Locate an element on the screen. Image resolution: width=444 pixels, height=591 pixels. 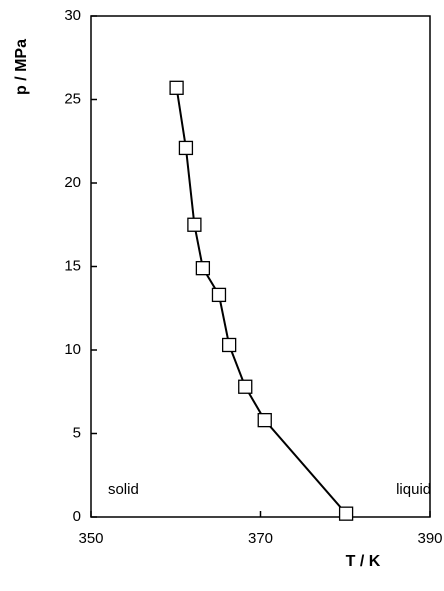
x-tick-label: 350 is located at coordinates (90, 538).